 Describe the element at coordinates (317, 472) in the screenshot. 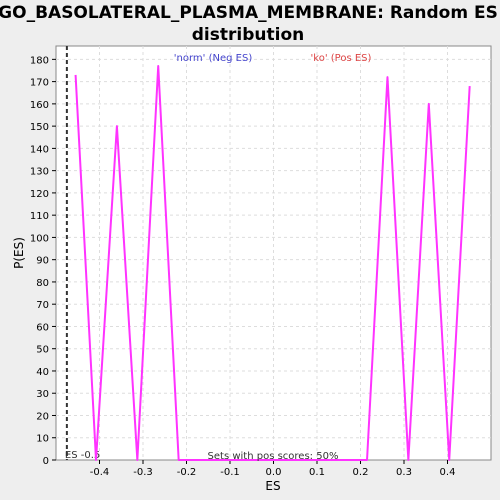

I see `x-tick-label: 0.1` at that location.